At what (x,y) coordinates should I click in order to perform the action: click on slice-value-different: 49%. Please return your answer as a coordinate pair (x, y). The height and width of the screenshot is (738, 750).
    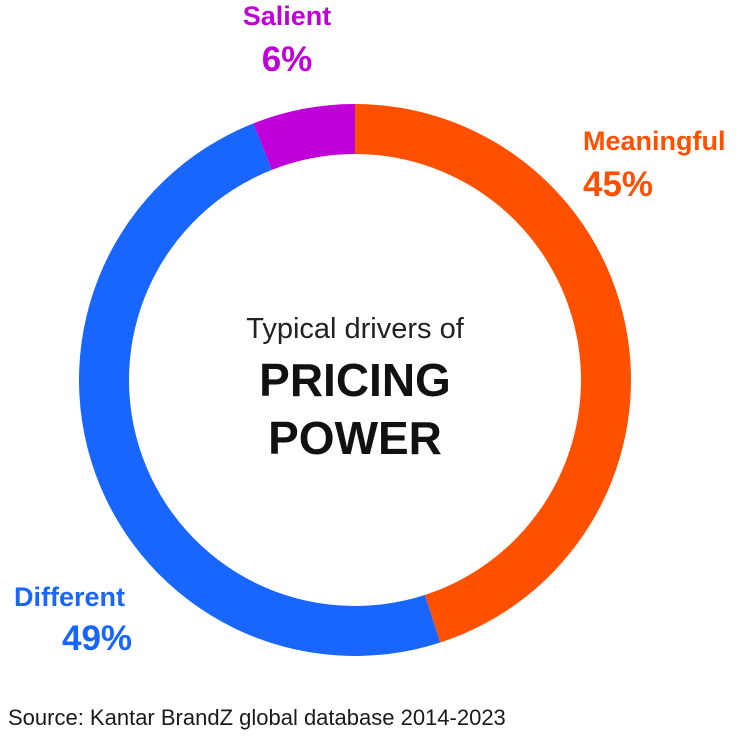
    Looking at the image, I should click on (97, 638).